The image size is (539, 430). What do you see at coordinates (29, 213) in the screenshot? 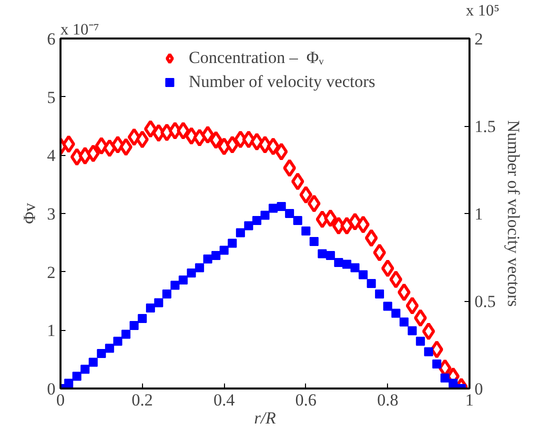
I see `y-axis-title: Φv` at bounding box center [29, 213].